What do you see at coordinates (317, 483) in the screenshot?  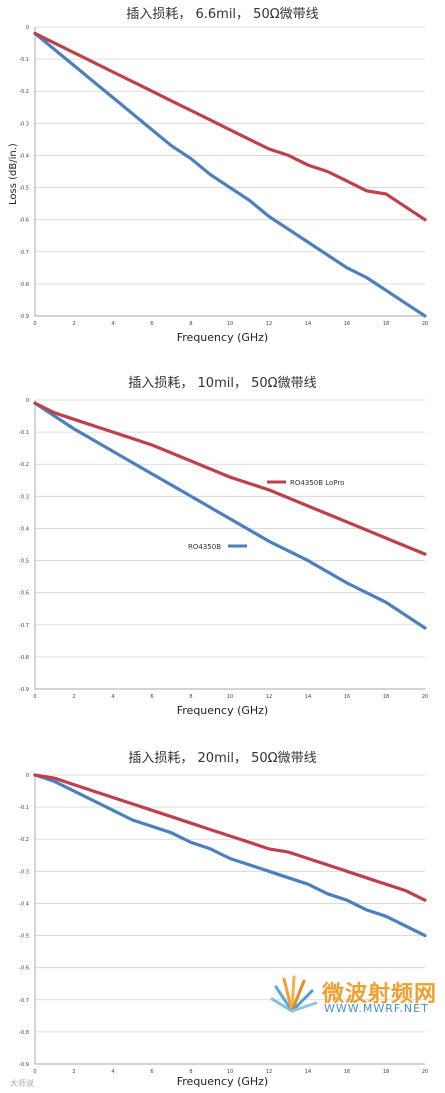 I see `legend-label-red: RO4350B LoPro` at bounding box center [317, 483].